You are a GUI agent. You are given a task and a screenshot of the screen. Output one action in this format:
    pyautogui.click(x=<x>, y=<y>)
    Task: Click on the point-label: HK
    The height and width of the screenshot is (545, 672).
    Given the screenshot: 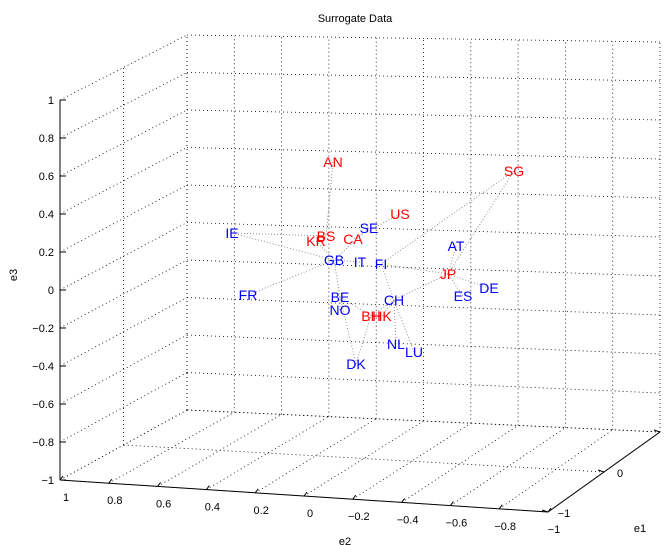 What is the action you would take?
    pyautogui.click(x=382, y=316)
    